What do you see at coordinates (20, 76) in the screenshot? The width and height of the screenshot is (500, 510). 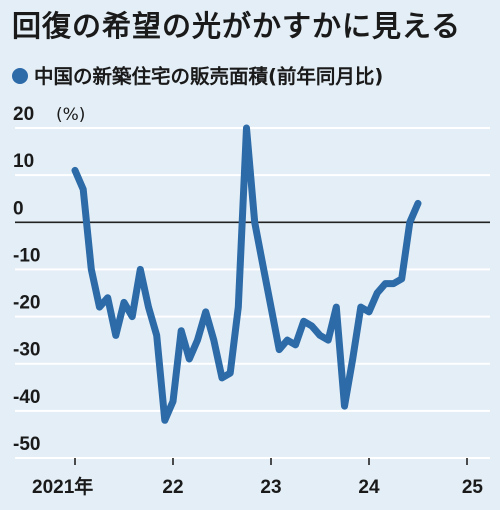 I see `series-marker-dot` at bounding box center [20, 76].